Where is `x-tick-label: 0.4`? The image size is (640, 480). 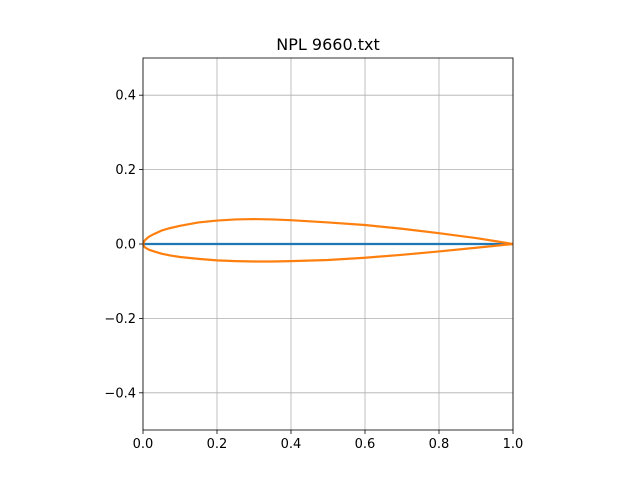
x-tick-label: 0.4 is located at coordinates (291, 444).